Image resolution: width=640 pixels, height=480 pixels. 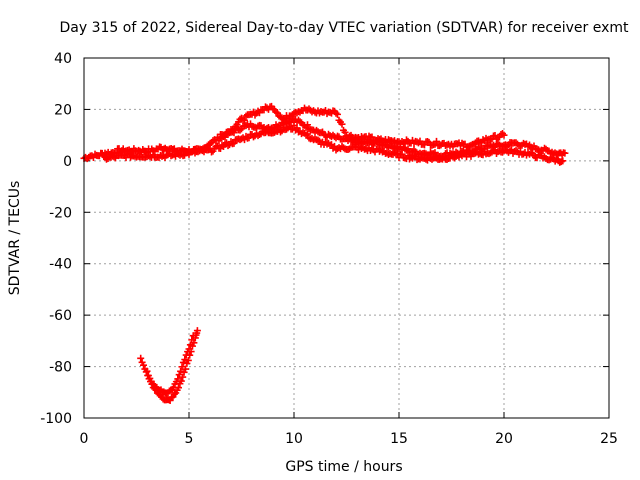 What do you see at coordinates (84, 439) in the screenshot?
I see `x-tick-label: 0` at bounding box center [84, 439].